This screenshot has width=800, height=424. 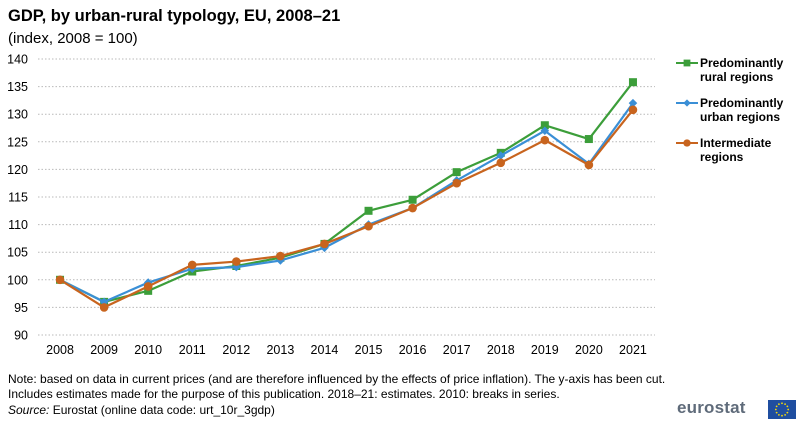 I want to click on x-tick-label: 2013, so click(x=280, y=350).